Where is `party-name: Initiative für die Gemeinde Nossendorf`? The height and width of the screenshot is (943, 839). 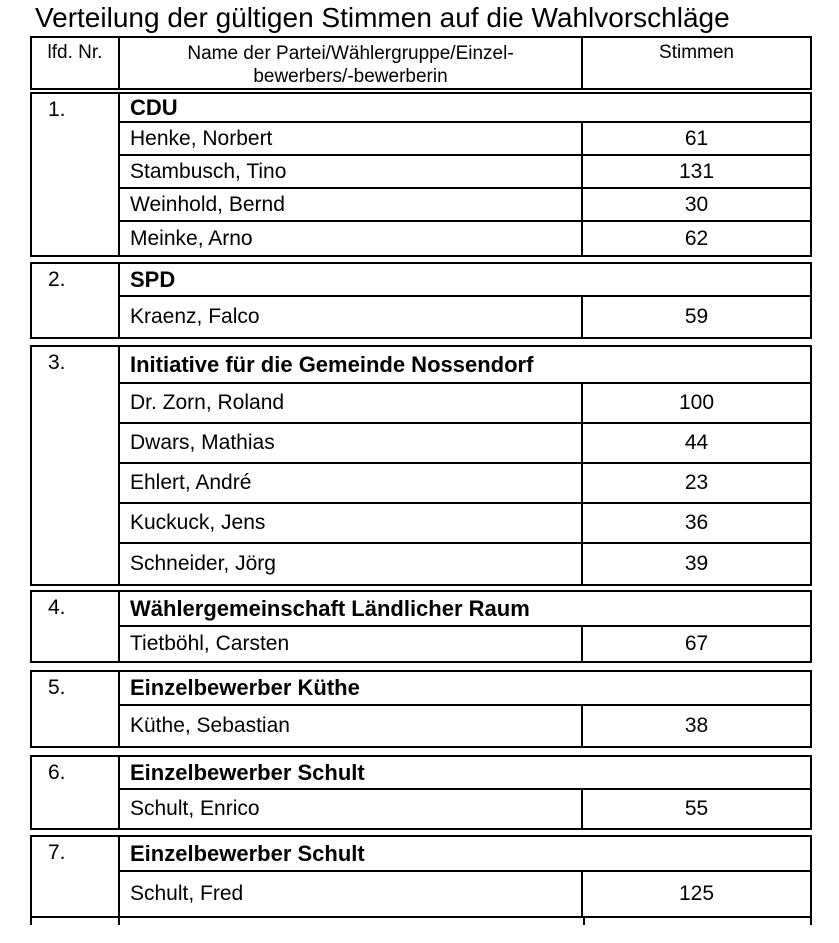 party-name: Initiative für die Gemeinde Nossendorf is located at coordinates (332, 364).